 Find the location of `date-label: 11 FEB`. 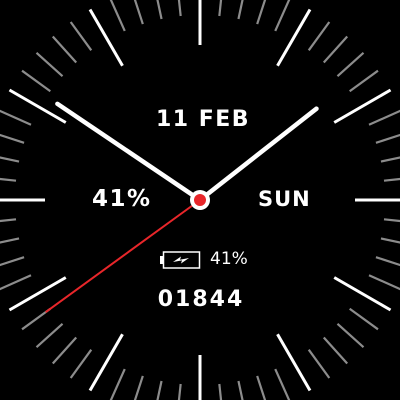

date-label: 11 FEB is located at coordinates (203, 119).